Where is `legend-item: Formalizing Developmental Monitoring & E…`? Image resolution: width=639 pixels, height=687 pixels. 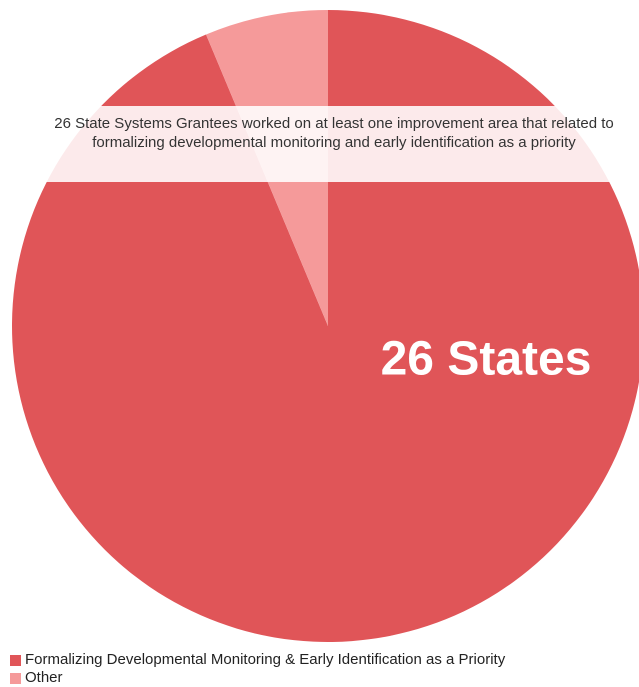
legend-item: Formalizing Developmental Monitoring & E… is located at coordinates (257, 660).